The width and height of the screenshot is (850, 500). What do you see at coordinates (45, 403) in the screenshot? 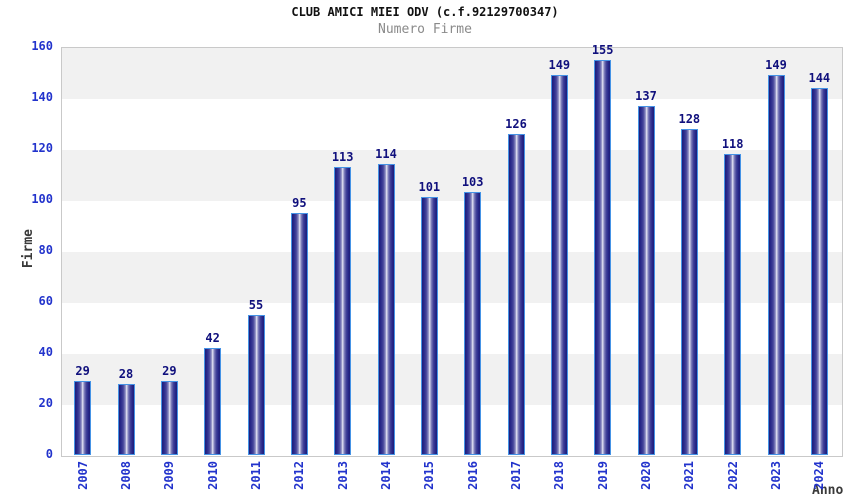
I see `y-tick-label: 20` at bounding box center [45, 403].